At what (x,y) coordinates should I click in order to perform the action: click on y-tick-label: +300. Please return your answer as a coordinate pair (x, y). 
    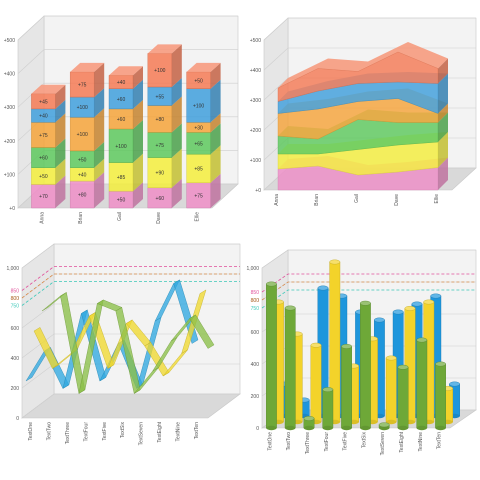
    Looking at the image, I should click on (255, 101).